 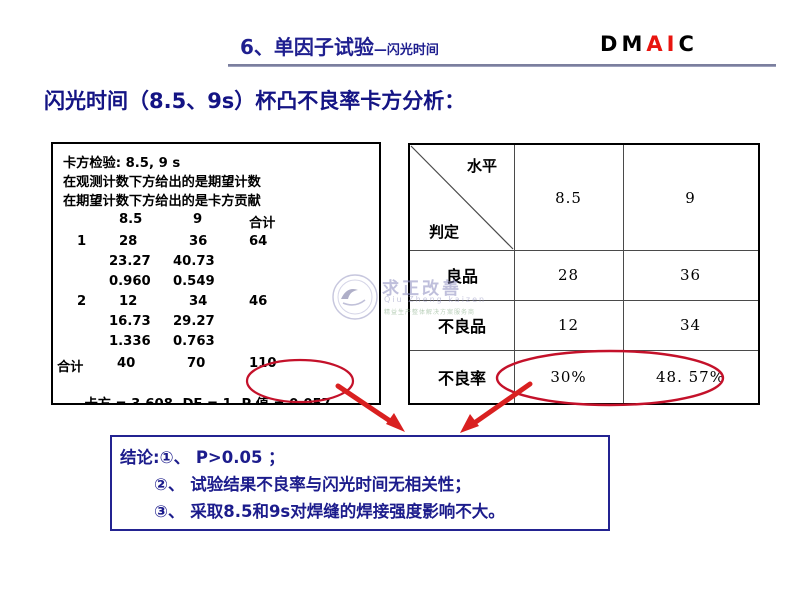 I want to click on watermark-logo: 求正改善 Qiu Zheng kaizen 精益生产整体解决方案服务商, so click(x=414, y=301).